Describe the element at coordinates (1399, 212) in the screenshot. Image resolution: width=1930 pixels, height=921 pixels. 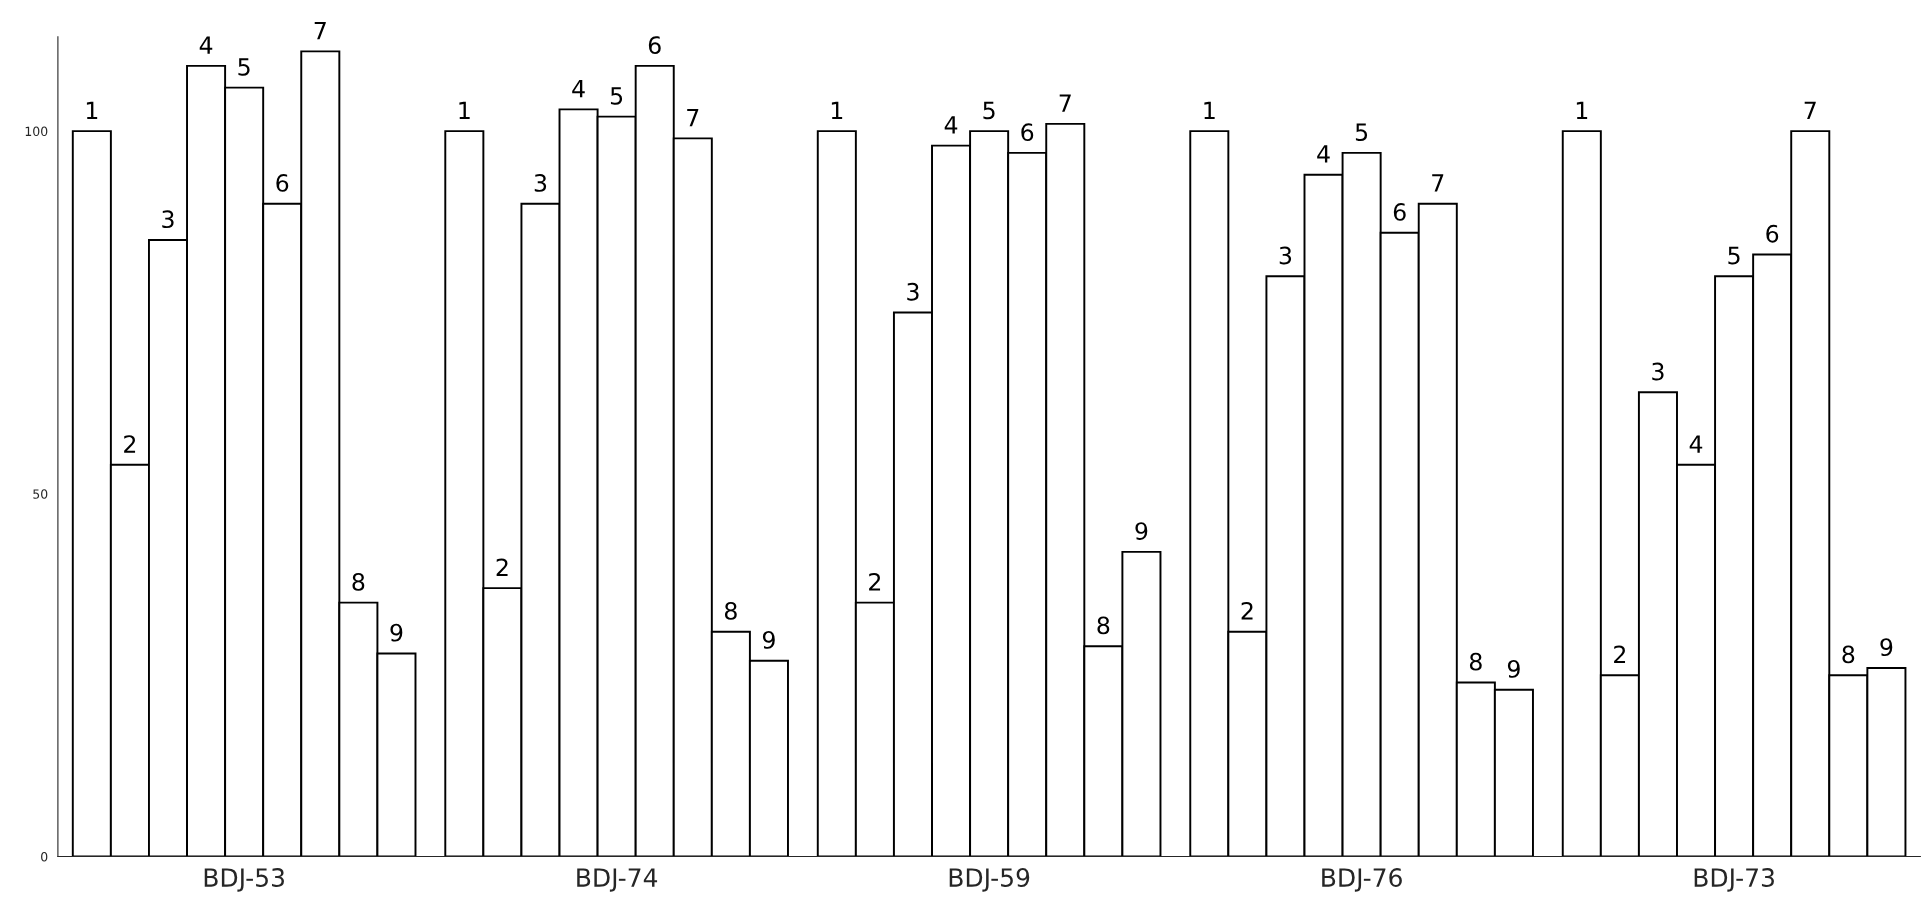
I see `series-label: 6` at that location.